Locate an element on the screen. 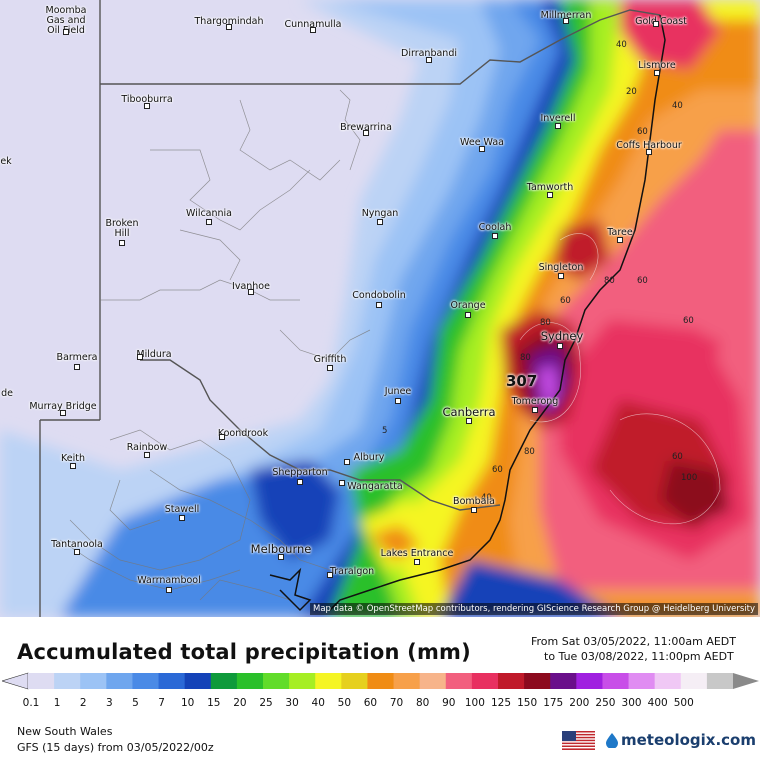 The image size is (760, 760). scale-tick-label: 250 is located at coordinates (605, 703).